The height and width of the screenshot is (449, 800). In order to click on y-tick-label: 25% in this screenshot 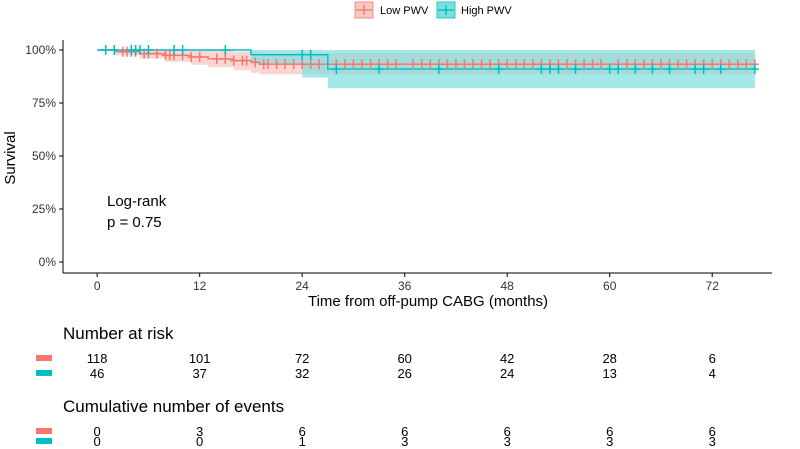, I will do `click(44, 209)`.